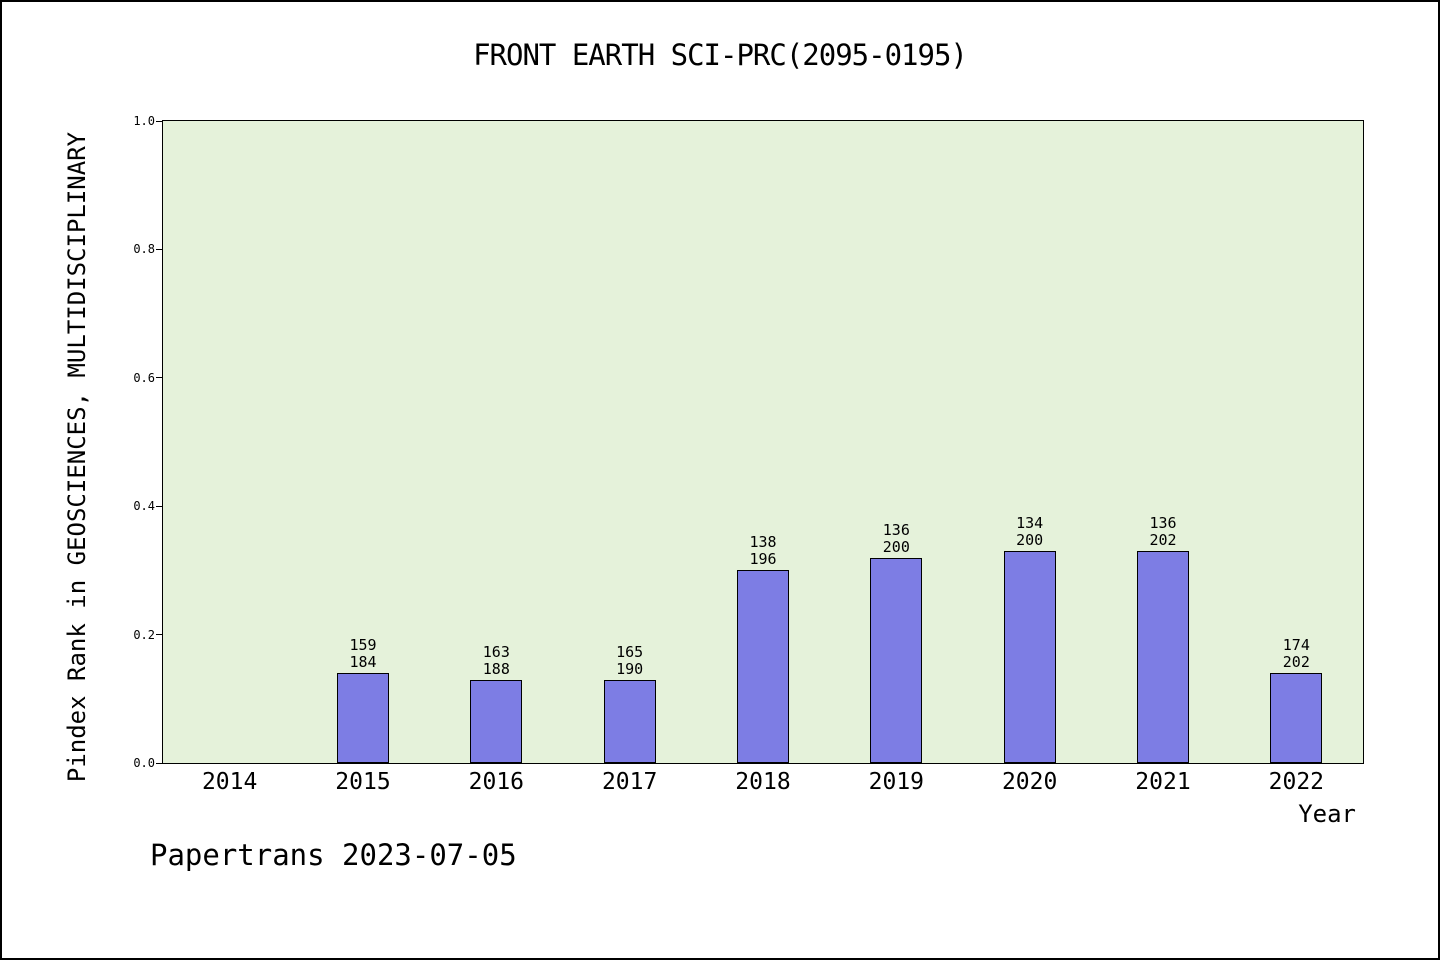  I want to click on bar-value-label: 163 188, so click(496, 660).